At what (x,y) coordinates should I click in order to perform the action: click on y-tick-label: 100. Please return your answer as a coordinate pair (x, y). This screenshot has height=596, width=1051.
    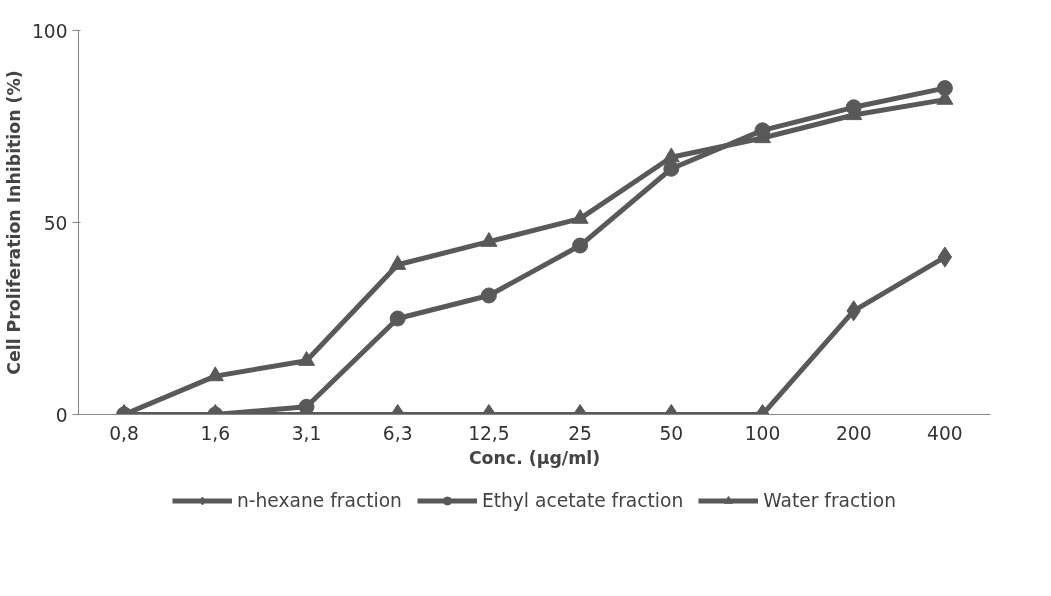
    Looking at the image, I should click on (49, 31).